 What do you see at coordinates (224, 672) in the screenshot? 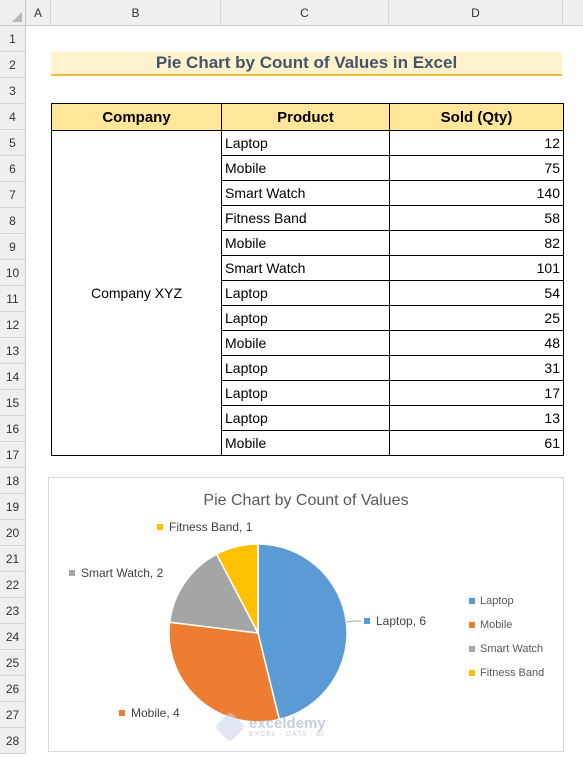
I see `pie-slice-mobile` at bounding box center [224, 672].